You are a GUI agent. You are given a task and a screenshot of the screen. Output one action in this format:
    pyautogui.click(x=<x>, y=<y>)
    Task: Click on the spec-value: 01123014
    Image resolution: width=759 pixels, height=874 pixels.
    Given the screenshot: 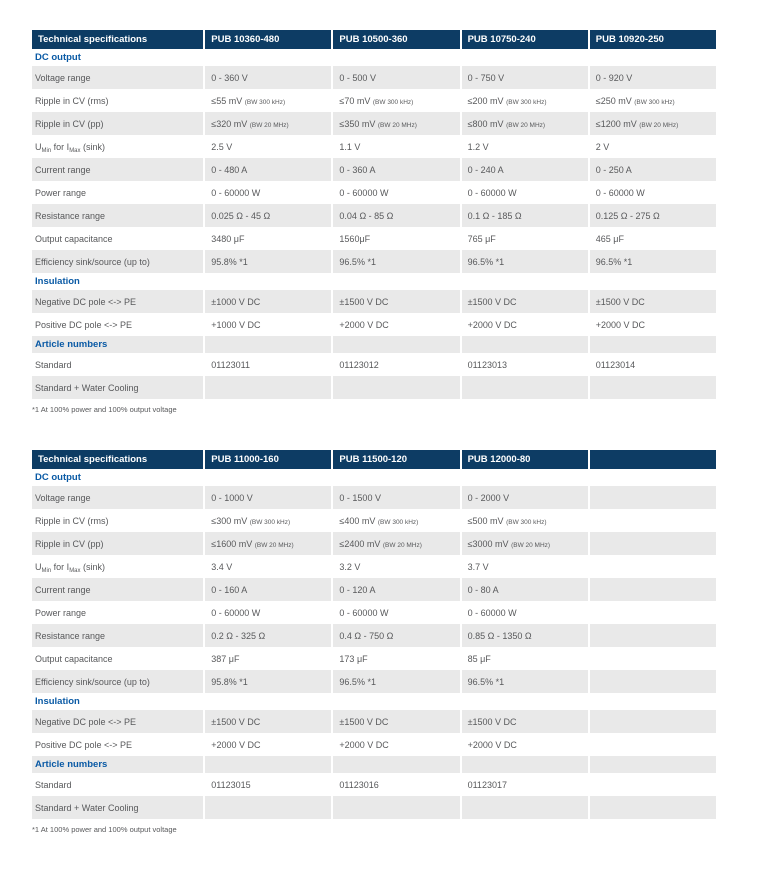 What is the action you would take?
    pyautogui.click(x=615, y=364)
    